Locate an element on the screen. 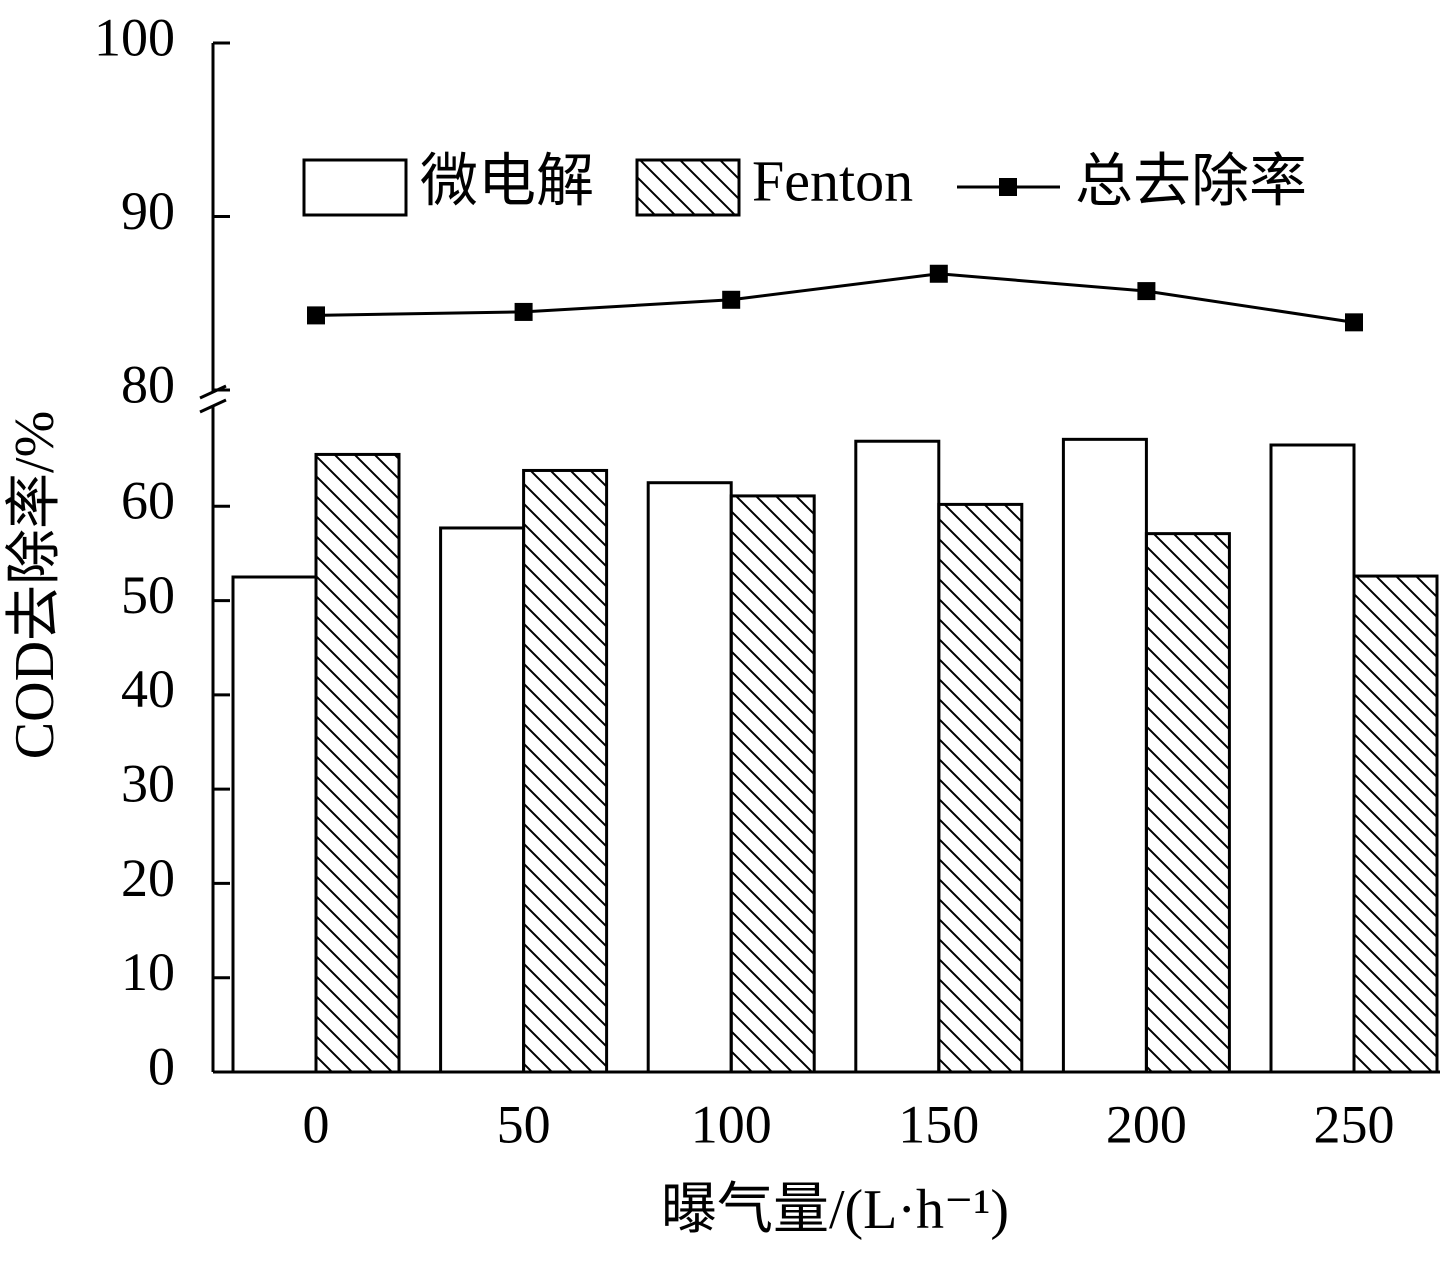  y-tick-label: 0 is located at coordinates (161, 1066).